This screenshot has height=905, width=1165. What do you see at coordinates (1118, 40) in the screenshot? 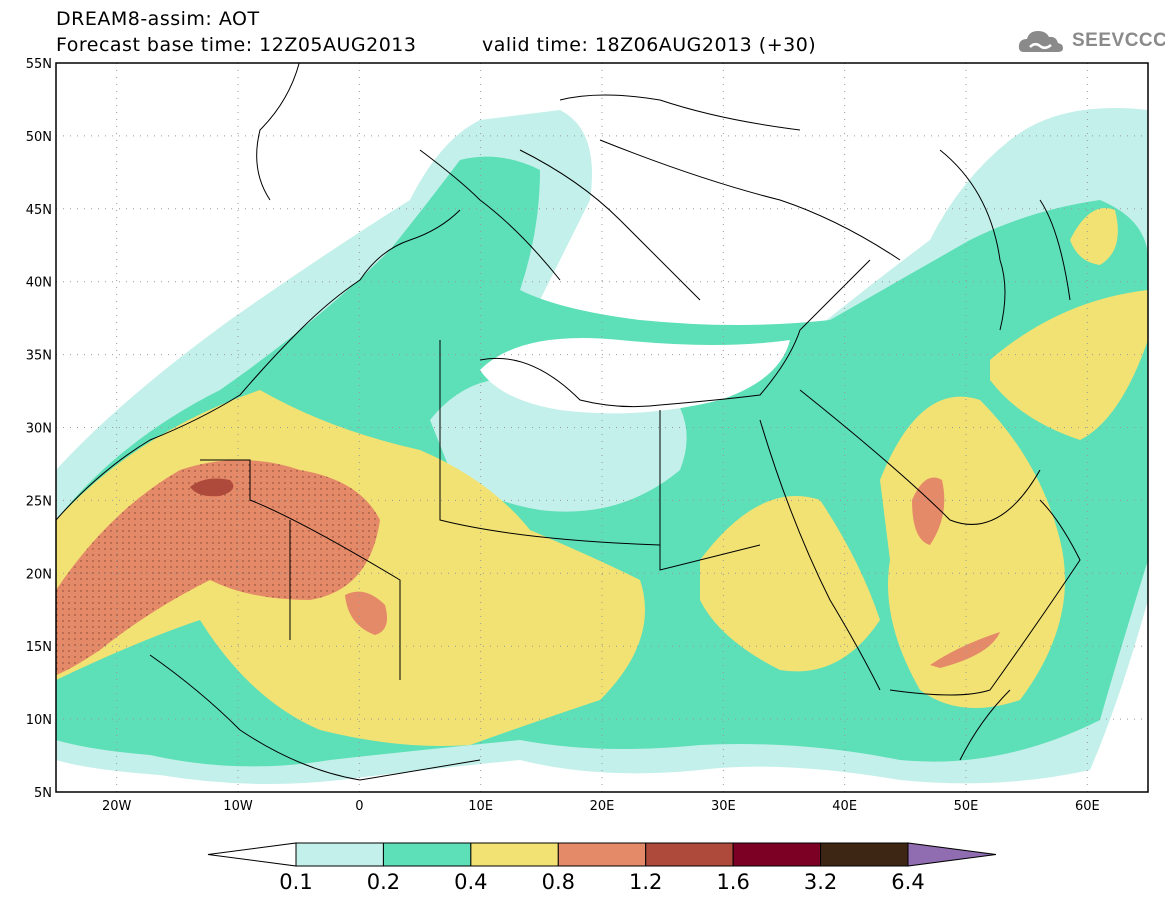
I see `logo-text: SEEVCCC` at bounding box center [1118, 40].